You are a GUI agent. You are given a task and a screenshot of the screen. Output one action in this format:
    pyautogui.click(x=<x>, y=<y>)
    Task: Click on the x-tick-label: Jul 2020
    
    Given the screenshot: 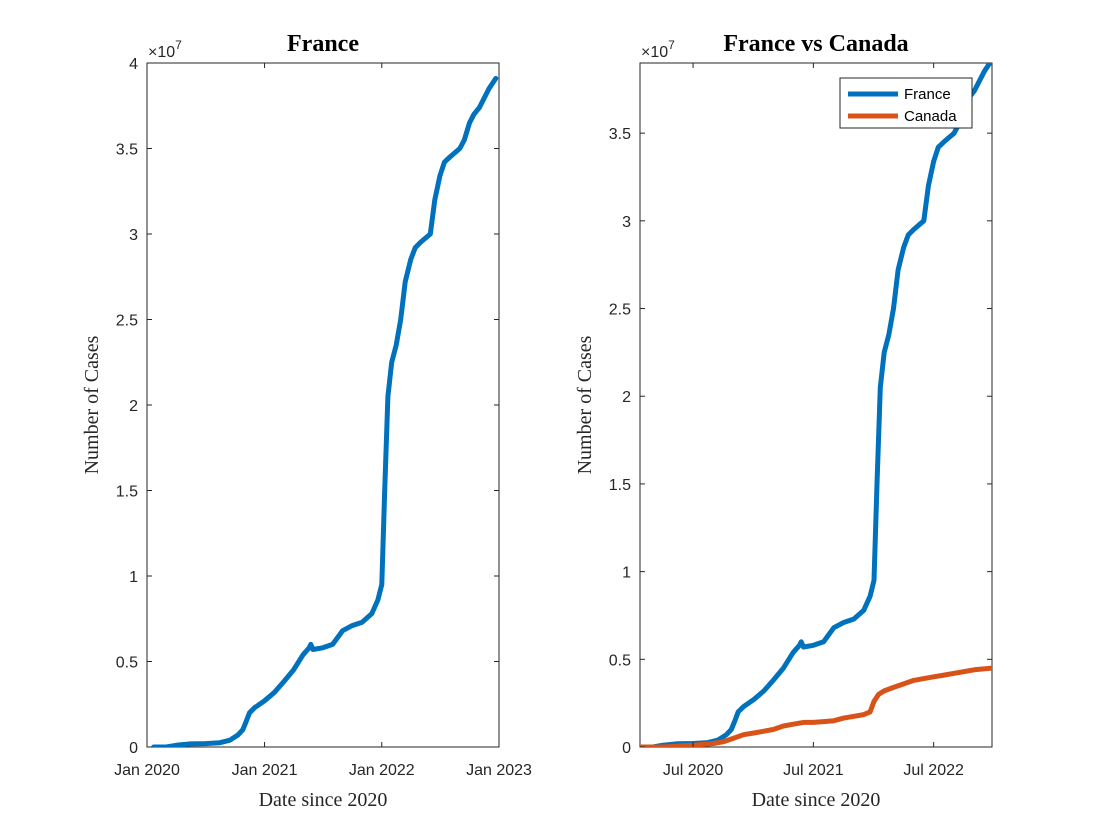 What is the action you would take?
    pyautogui.click(x=693, y=770)
    